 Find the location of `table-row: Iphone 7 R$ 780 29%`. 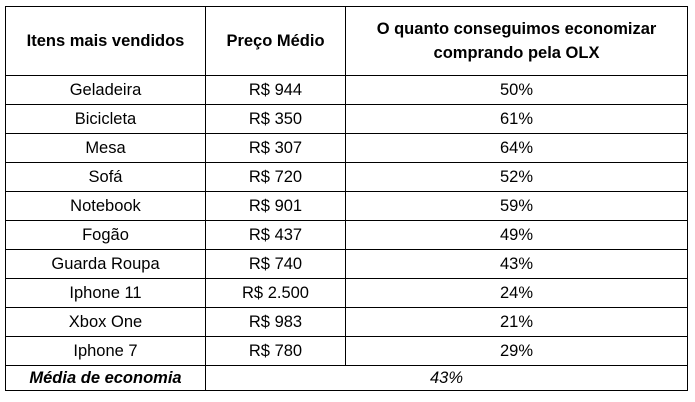

table-row: Iphone 7 R$ 780 29% is located at coordinates (346, 351).